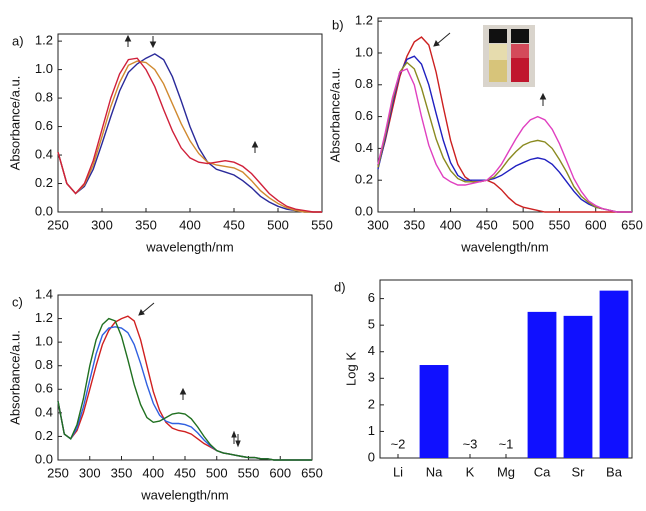  What do you see at coordinates (371, 403) in the screenshot?
I see `y-tick-label: 2` at bounding box center [371, 403].